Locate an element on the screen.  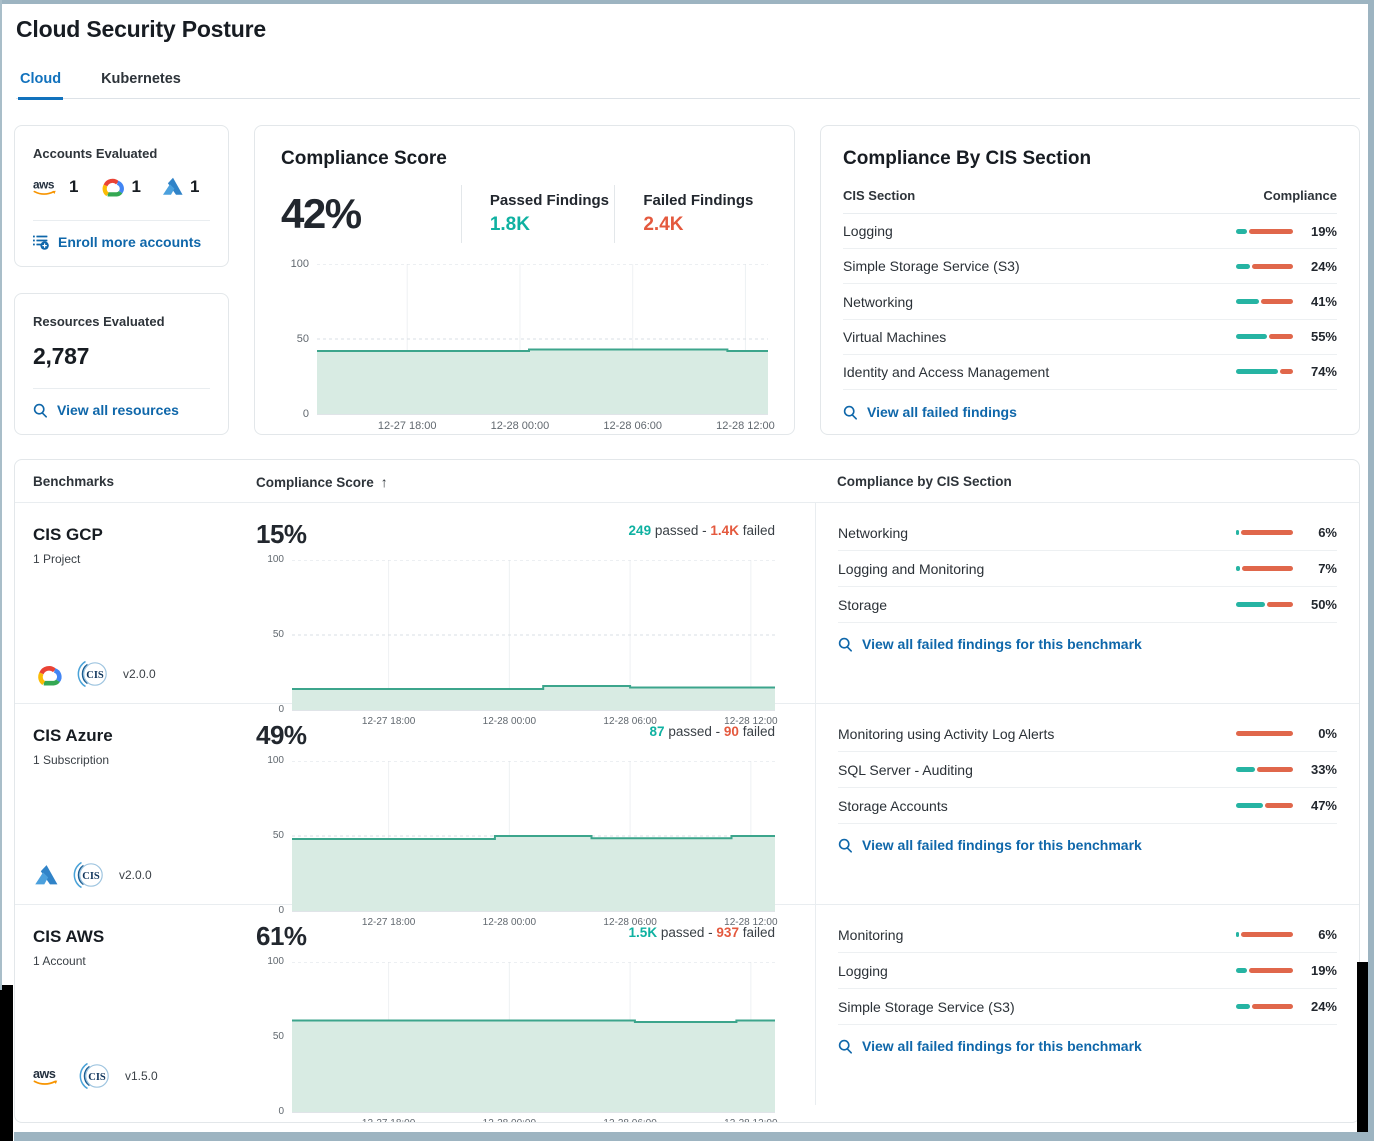
tab-kubernetes: Kubernetes is located at coordinates (141, 79).